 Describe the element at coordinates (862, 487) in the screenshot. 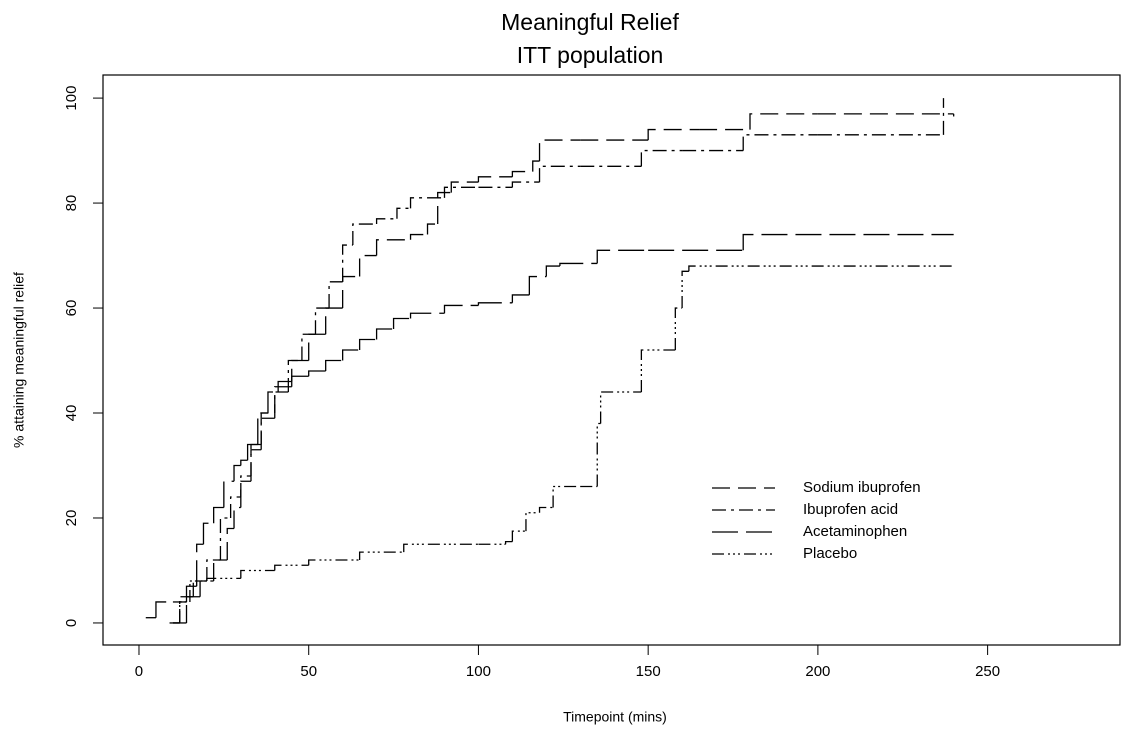

I see `legend-label: Sodium ibuprofen` at that location.